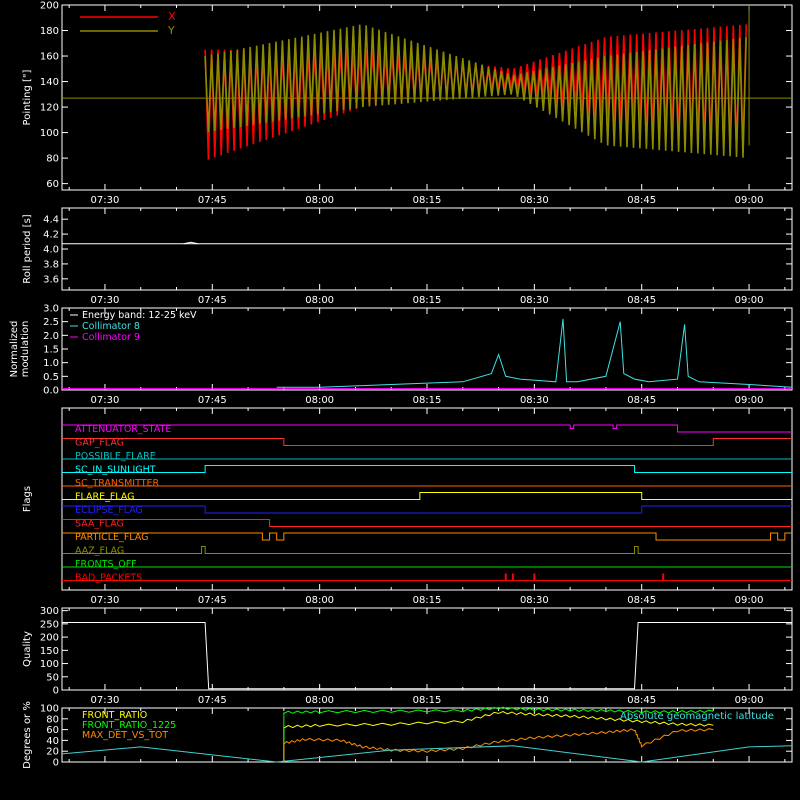  What do you see at coordinates (111, 537) in the screenshot?
I see `flag-label: PARTICLE_FLAG` at bounding box center [111, 537].